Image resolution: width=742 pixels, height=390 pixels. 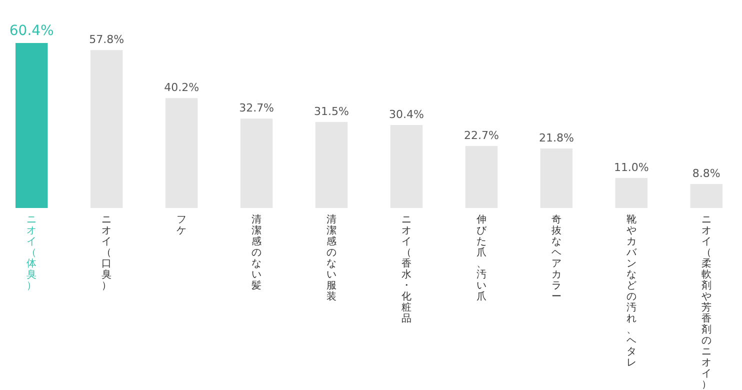 I want to click on category-label: ニオイ（香水・化粧品, so click(x=406, y=269).